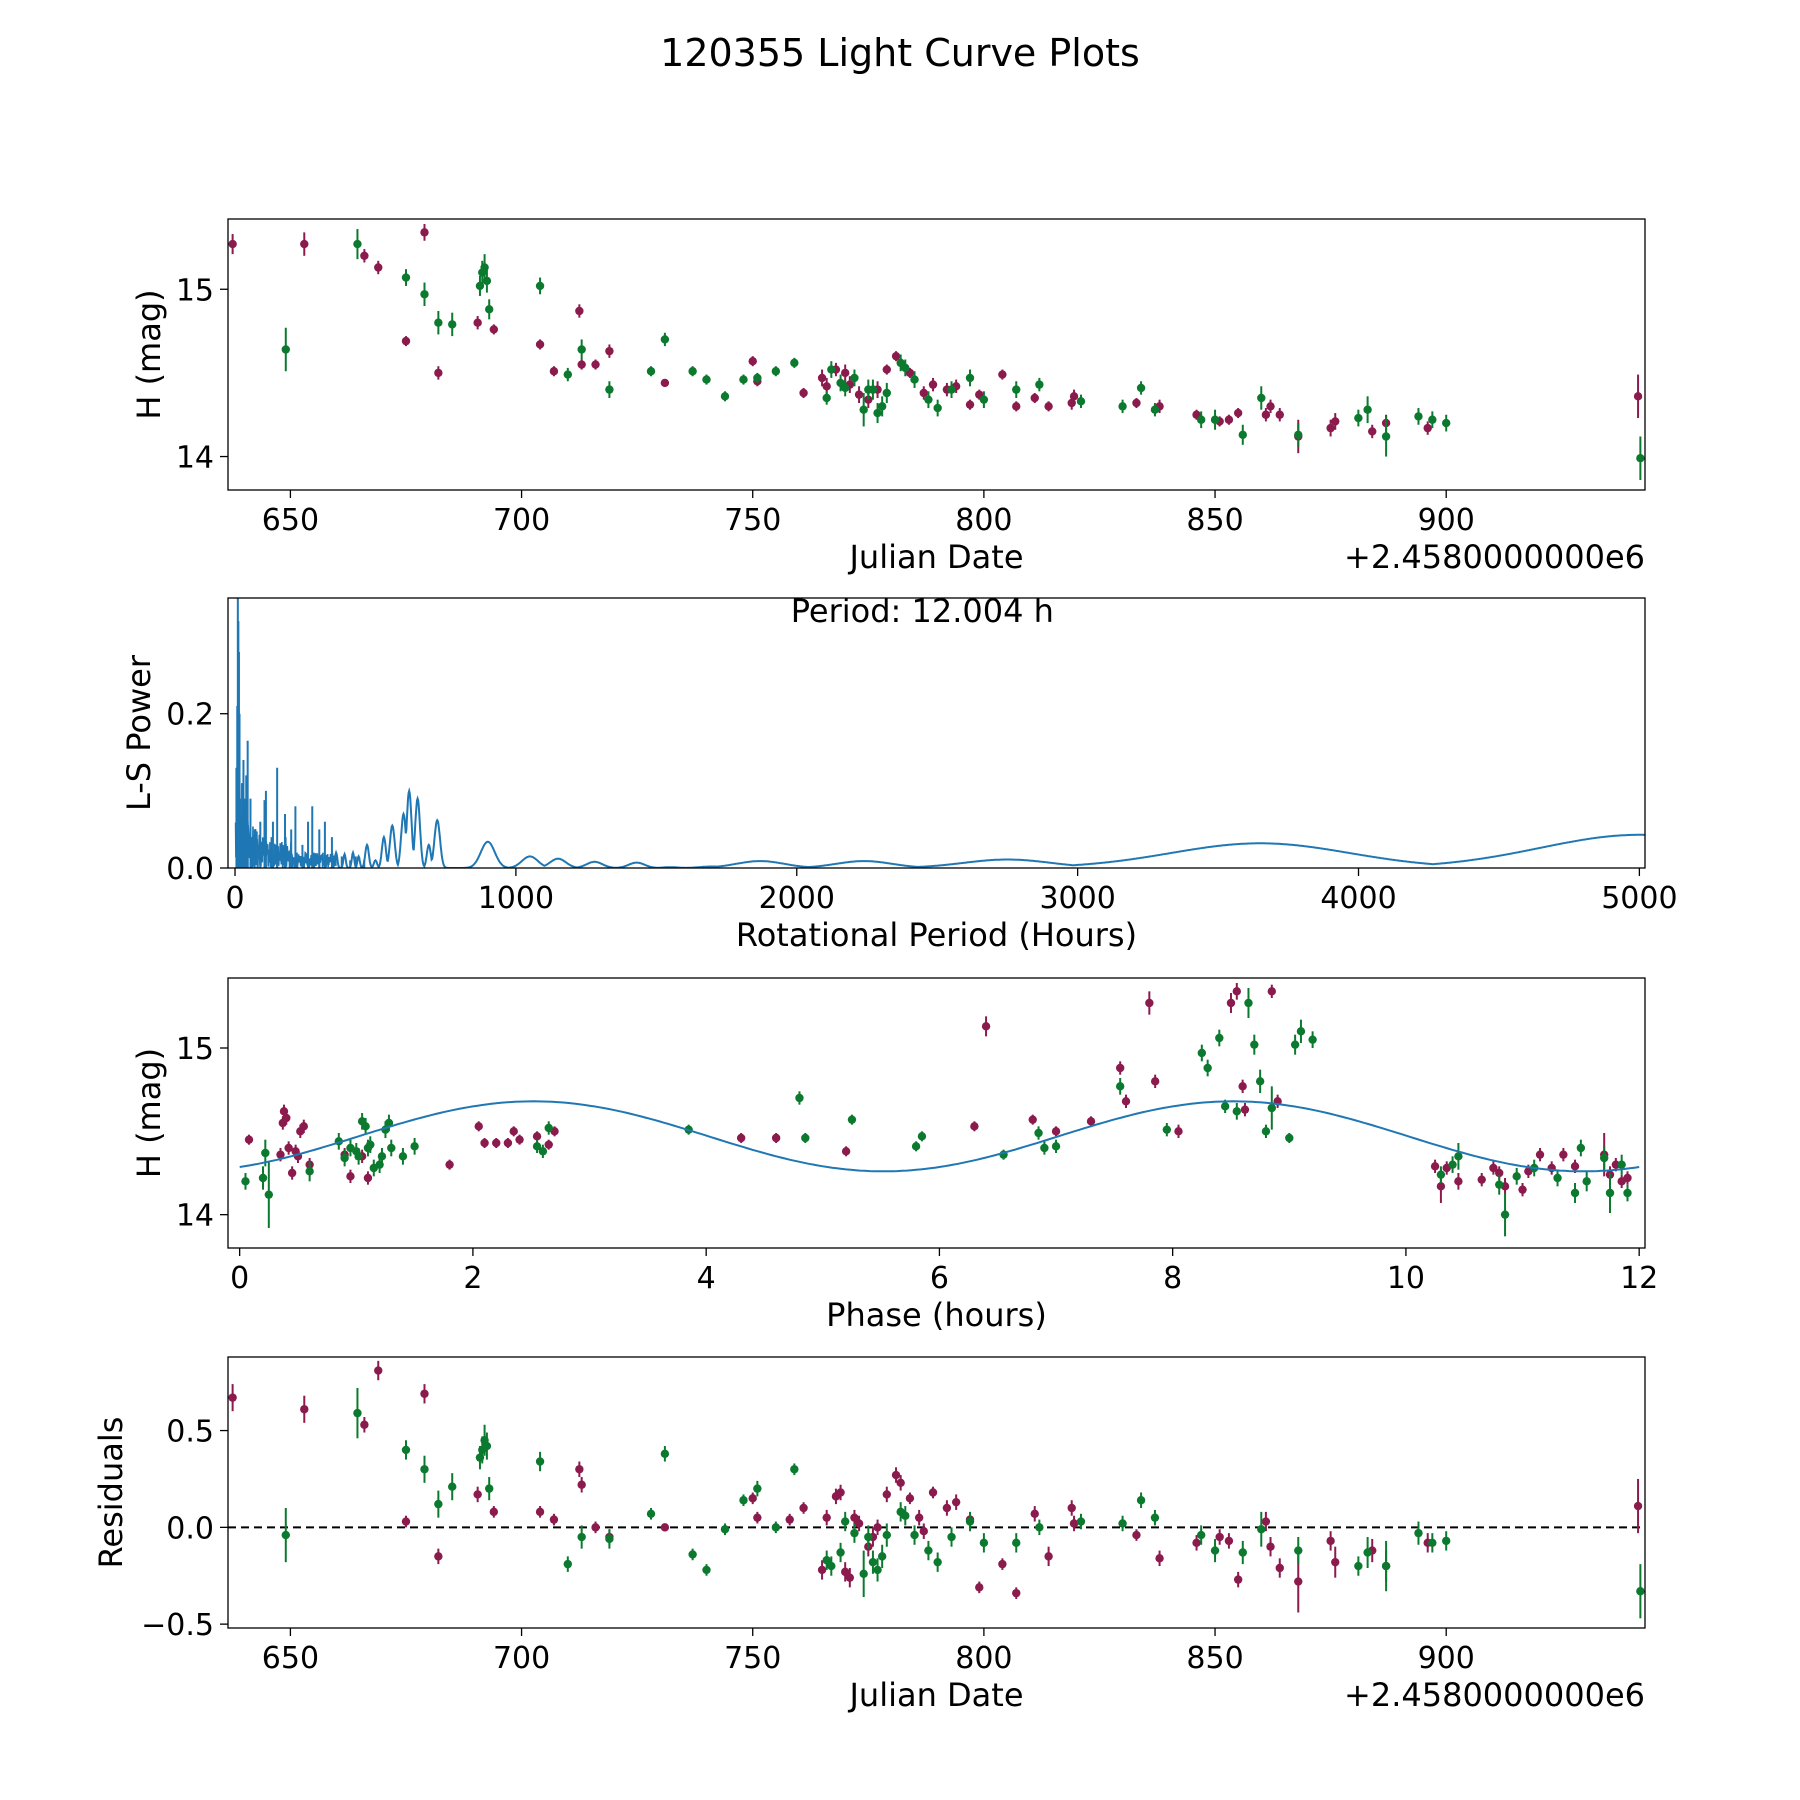 Image resolution: width=1800 pixels, height=1800 pixels. What do you see at coordinates (706, 1278) in the screenshot?
I see `x-tick-label: 4` at bounding box center [706, 1278].